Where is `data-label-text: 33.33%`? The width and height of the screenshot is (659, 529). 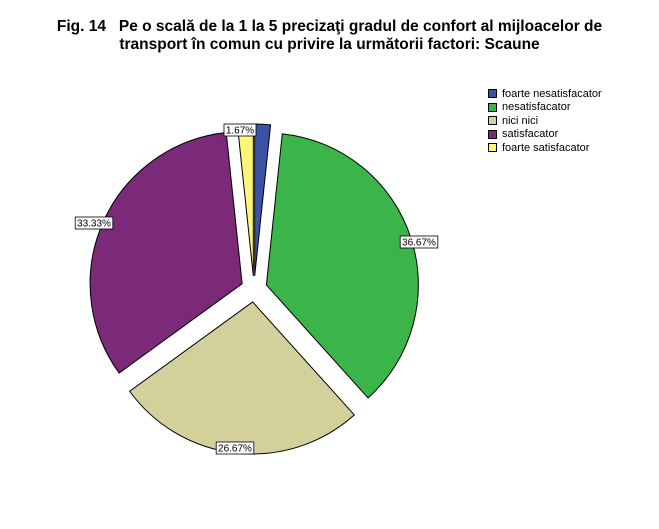 data-label-text: 33.33% is located at coordinates (94, 224).